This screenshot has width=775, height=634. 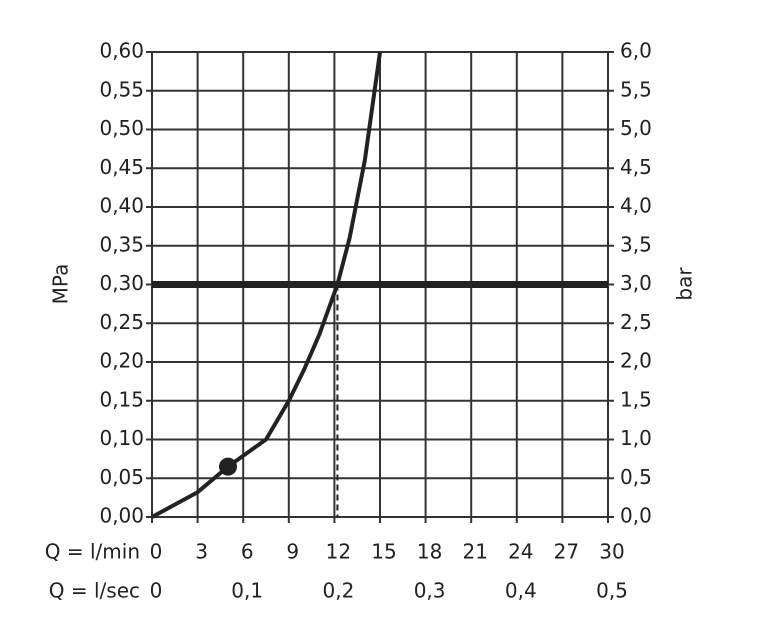 What do you see at coordinates (636, 477) in the screenshot?
I see `y2-tick-label: 0,5` at bounding box center [636, 477].